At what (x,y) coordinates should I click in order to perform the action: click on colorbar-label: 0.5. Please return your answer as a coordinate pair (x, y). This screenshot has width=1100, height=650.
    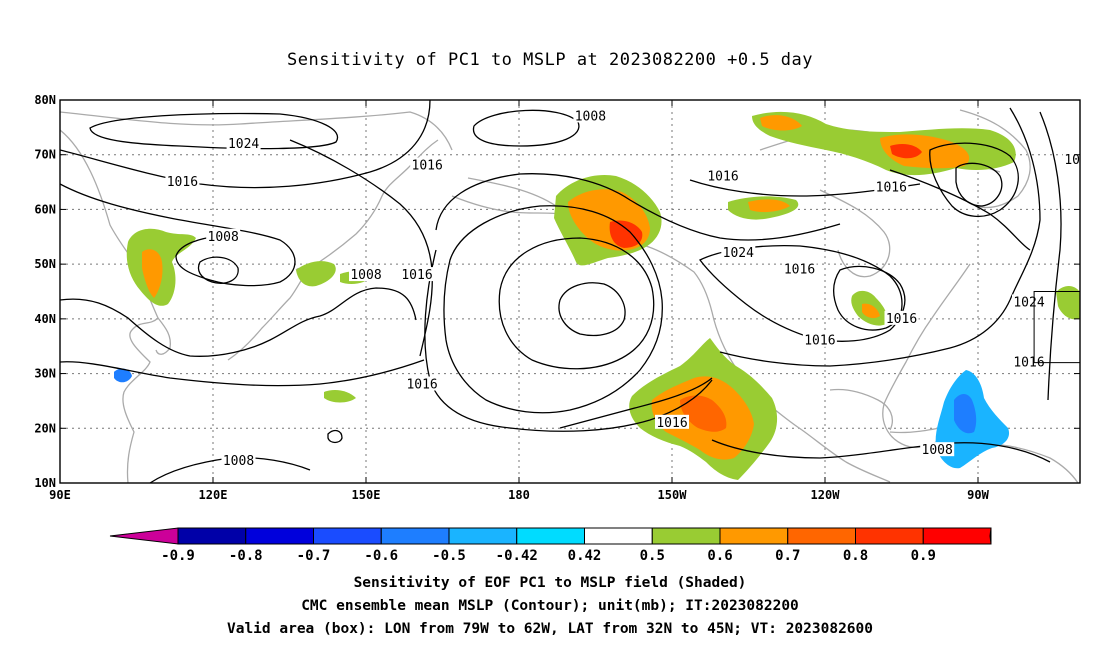
    Looking at the image, I should click on (652, 556).